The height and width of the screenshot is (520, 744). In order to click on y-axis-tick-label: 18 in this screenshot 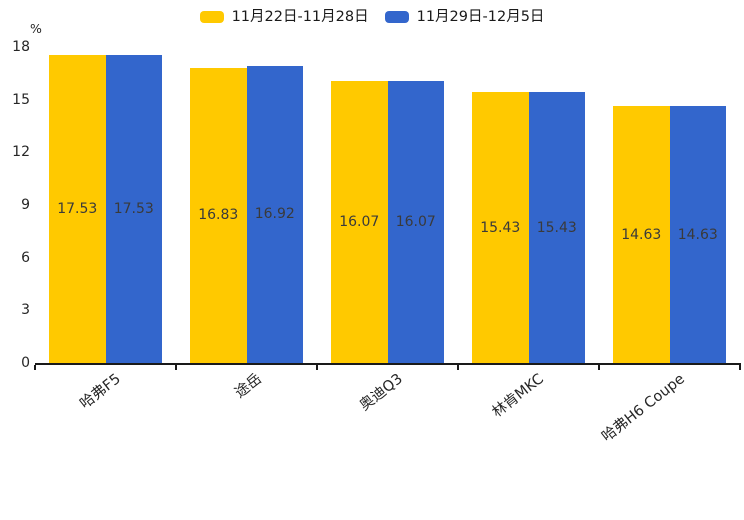, I will do `click(21, 47)`.